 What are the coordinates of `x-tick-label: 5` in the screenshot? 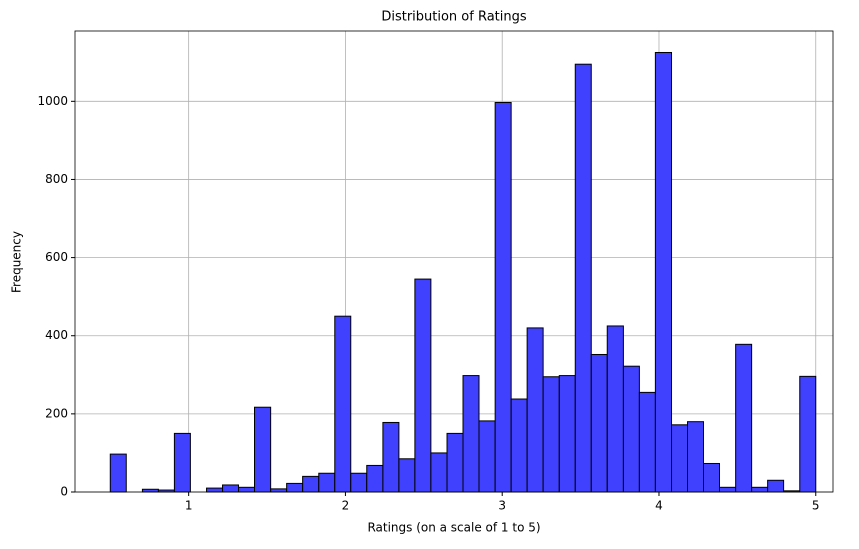 It's located at (816, 506).